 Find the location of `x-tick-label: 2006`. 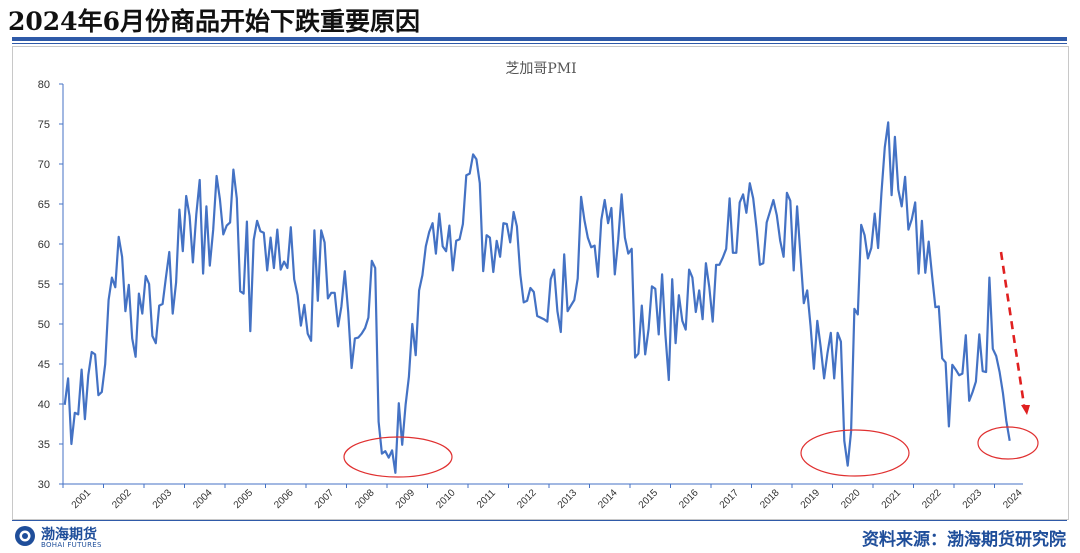

x-tick-label: 2006 is located at coordinates (284, 499).